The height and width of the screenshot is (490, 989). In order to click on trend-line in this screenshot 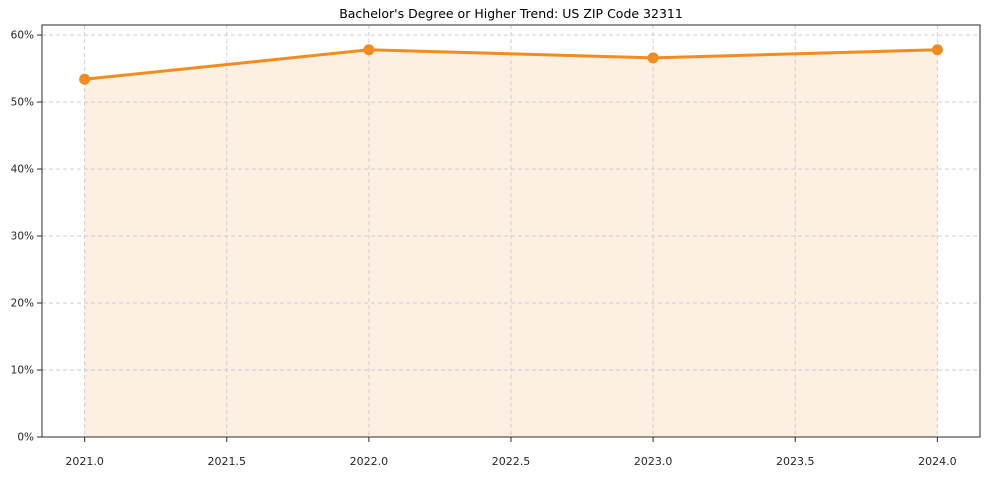, I will do `click(511, 64)`.